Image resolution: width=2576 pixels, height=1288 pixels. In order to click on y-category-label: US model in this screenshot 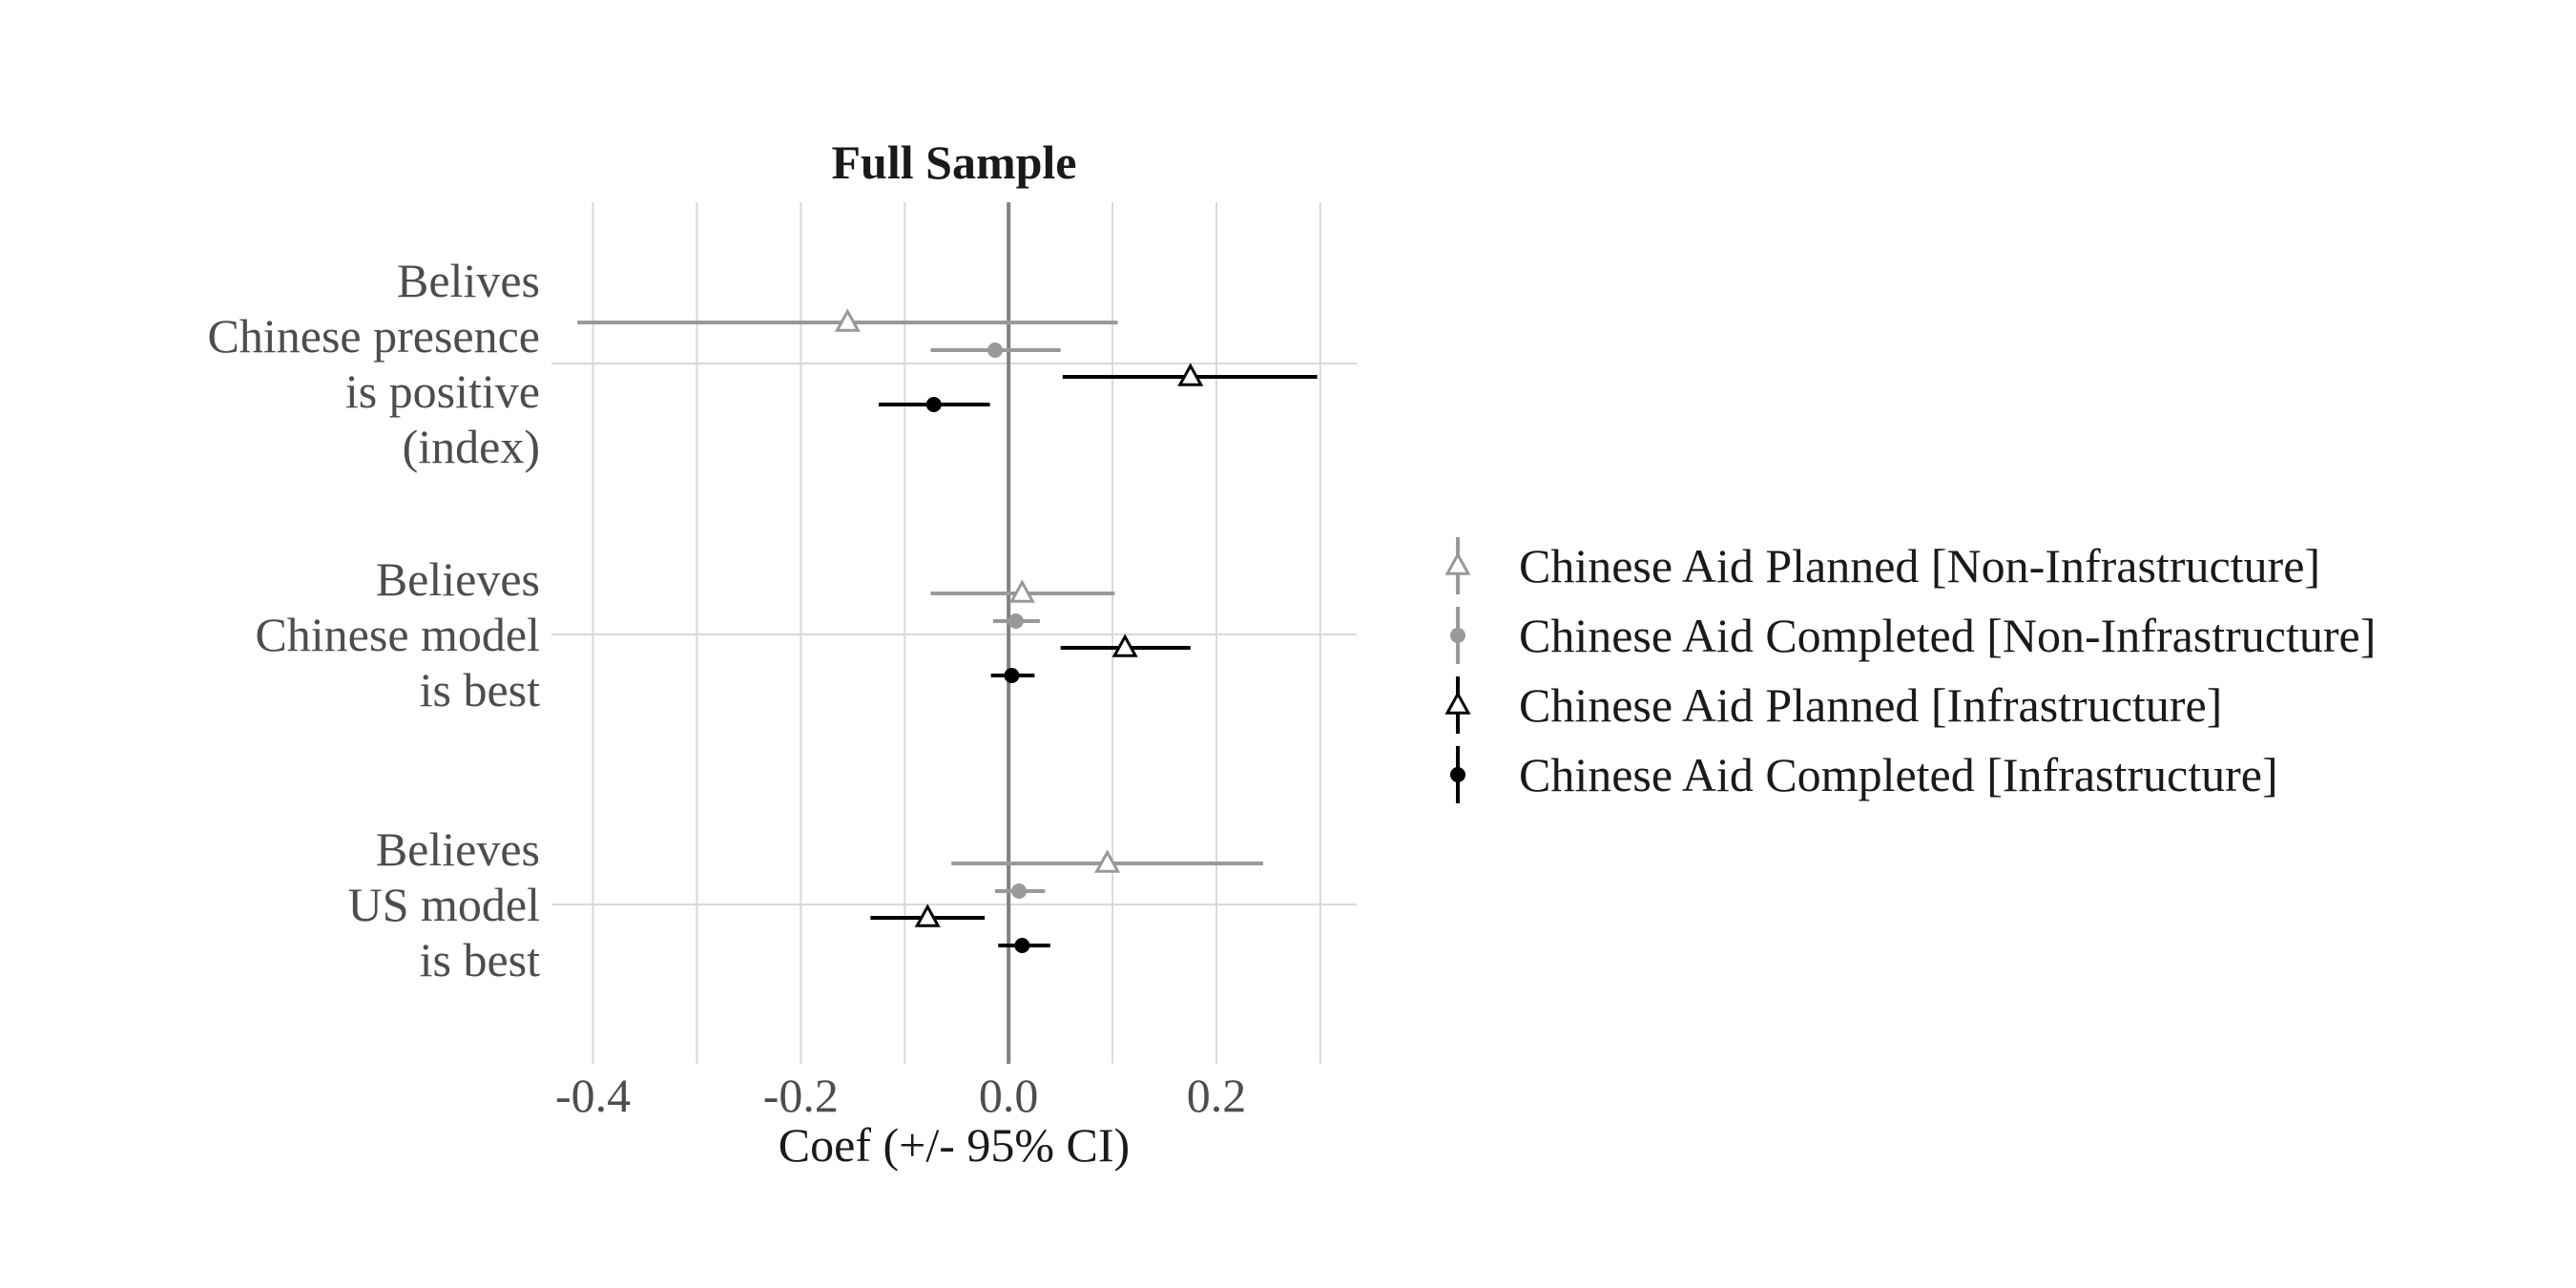, I will do `click(444, 904)`.